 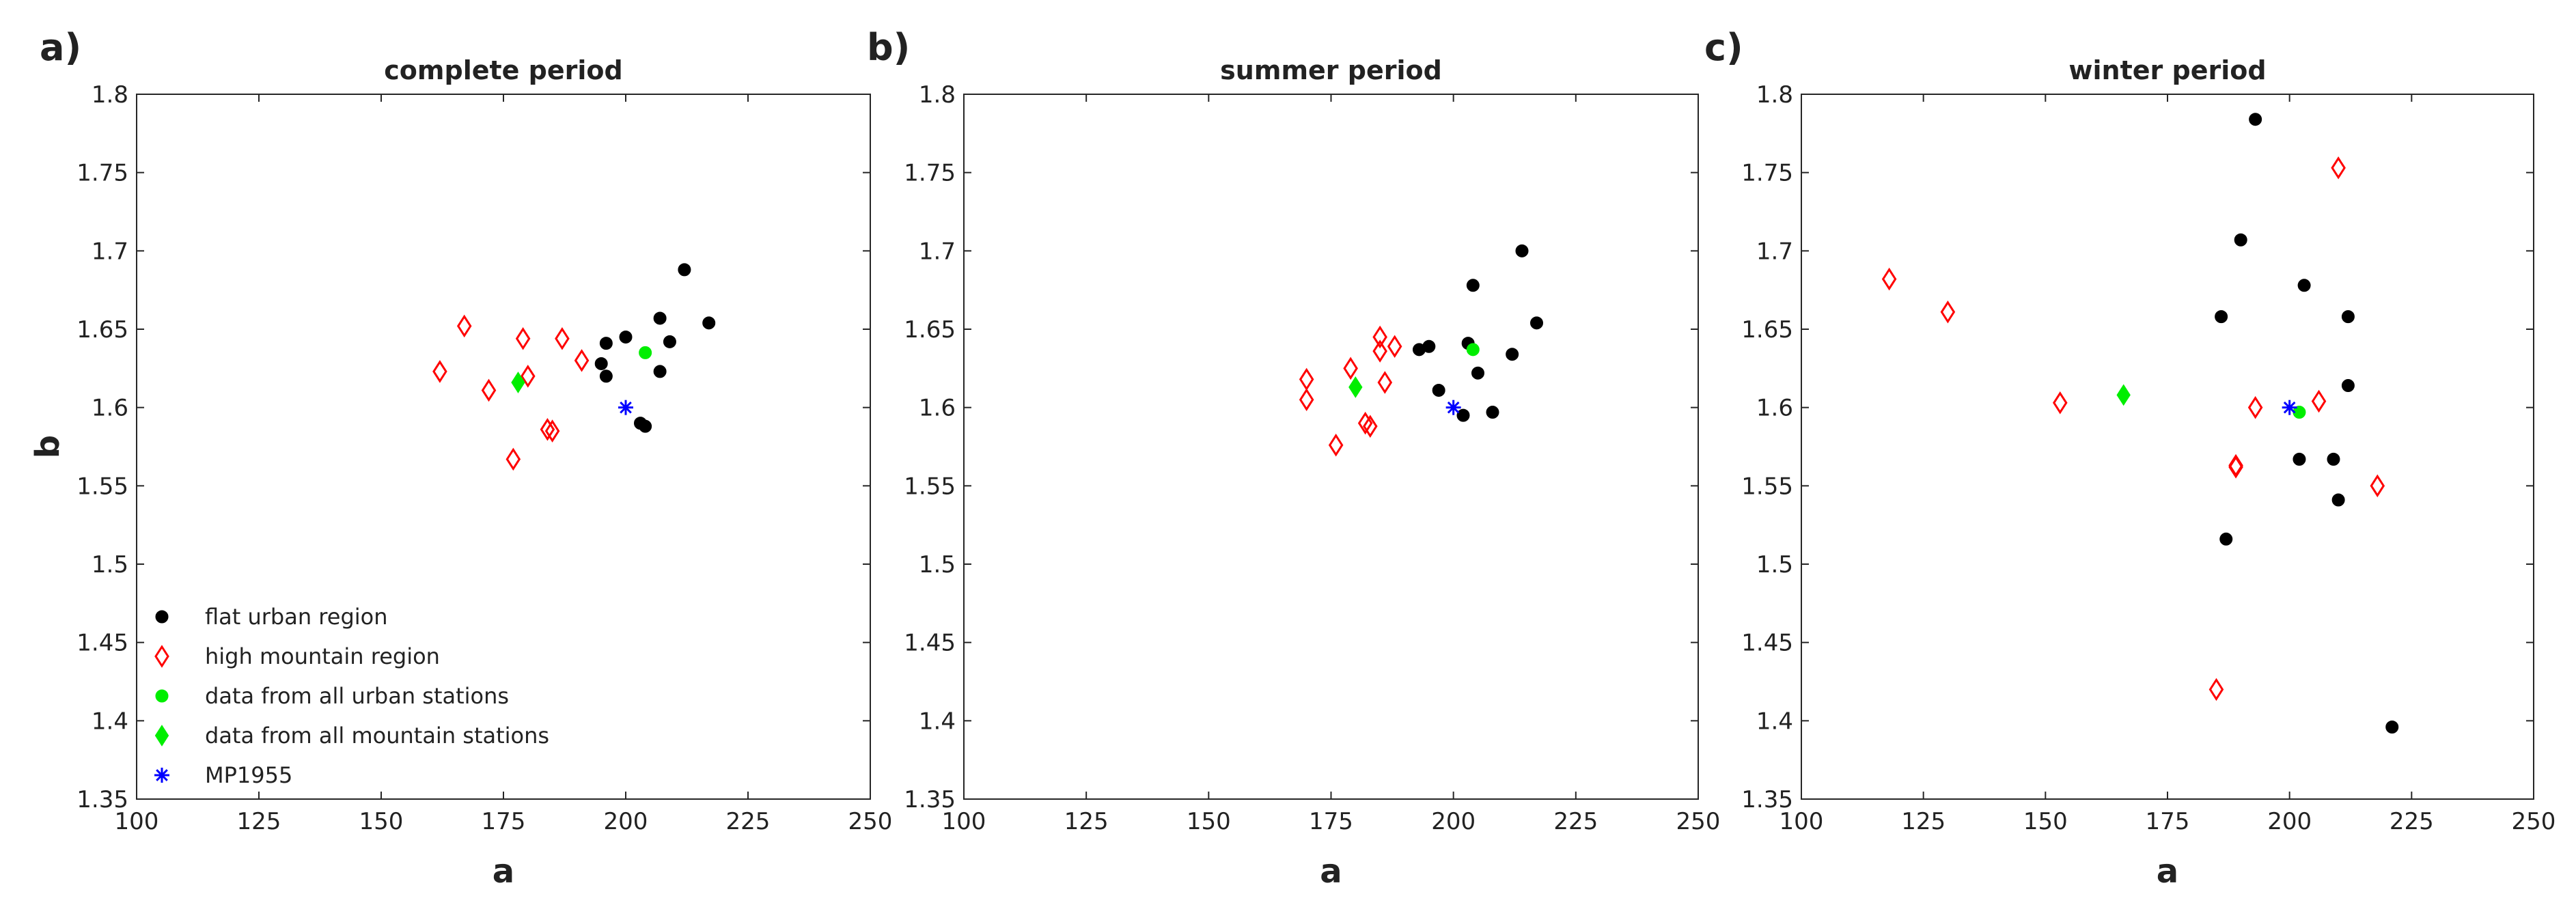 What do you see at coordinates (889, 47) in the screenshot?
I see `panel-letter: b)` at bounding box center [889, 47].